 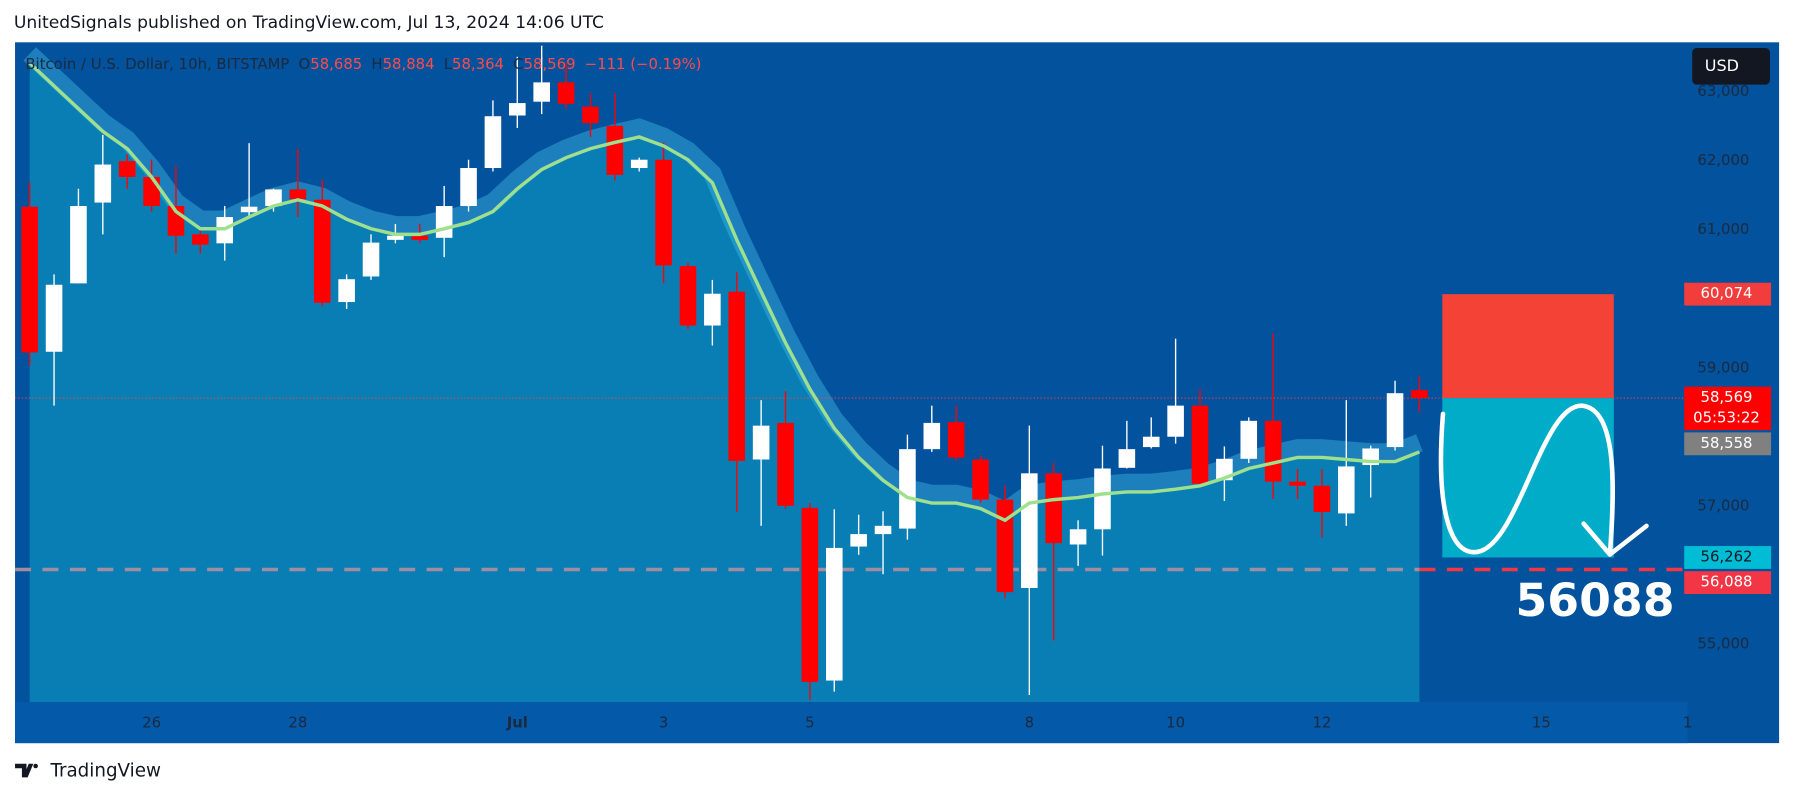 What do you see at coordinates (448, 64) in the screenshot?
I see `legend-key: L` at bounding box center [448, 64].